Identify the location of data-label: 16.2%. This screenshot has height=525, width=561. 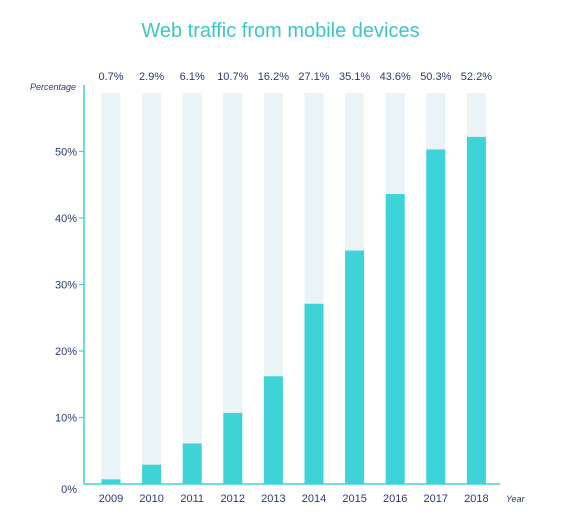
(273, 77).